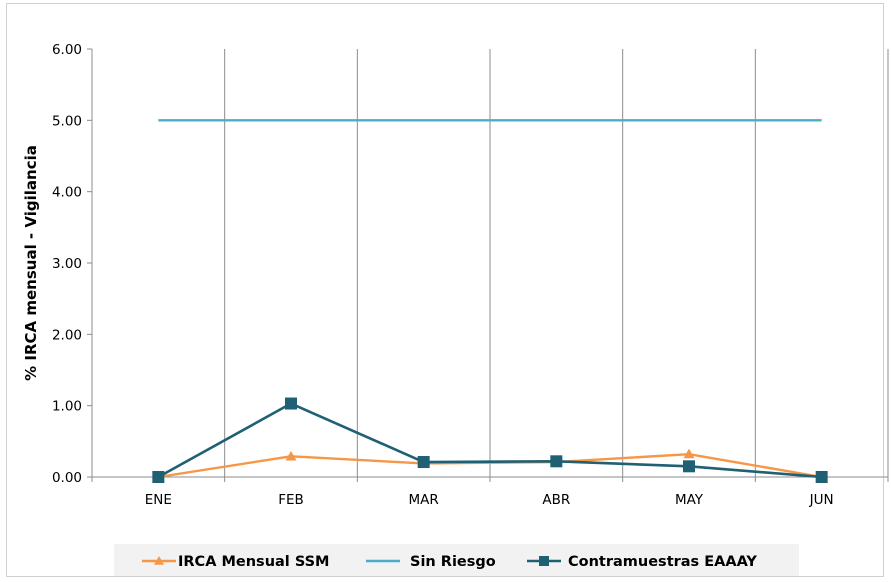 This screenshot has width=891, height=582. Describe the element at coordinates (453, 562) in the screenshot. I see `legend-label: Sin Riesgo` at that location.